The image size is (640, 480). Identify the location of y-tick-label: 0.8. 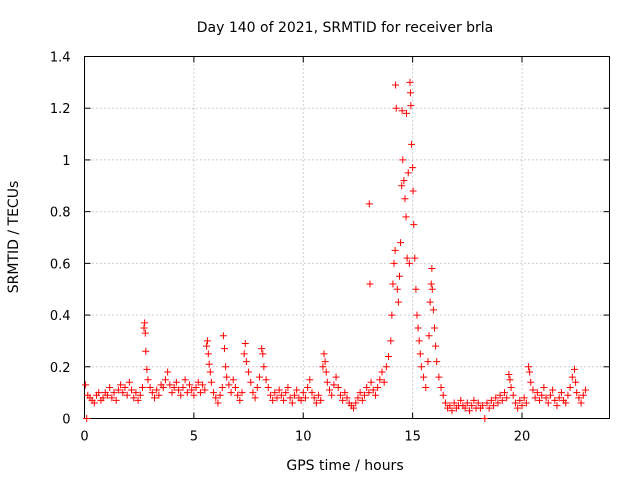
(60, 213).